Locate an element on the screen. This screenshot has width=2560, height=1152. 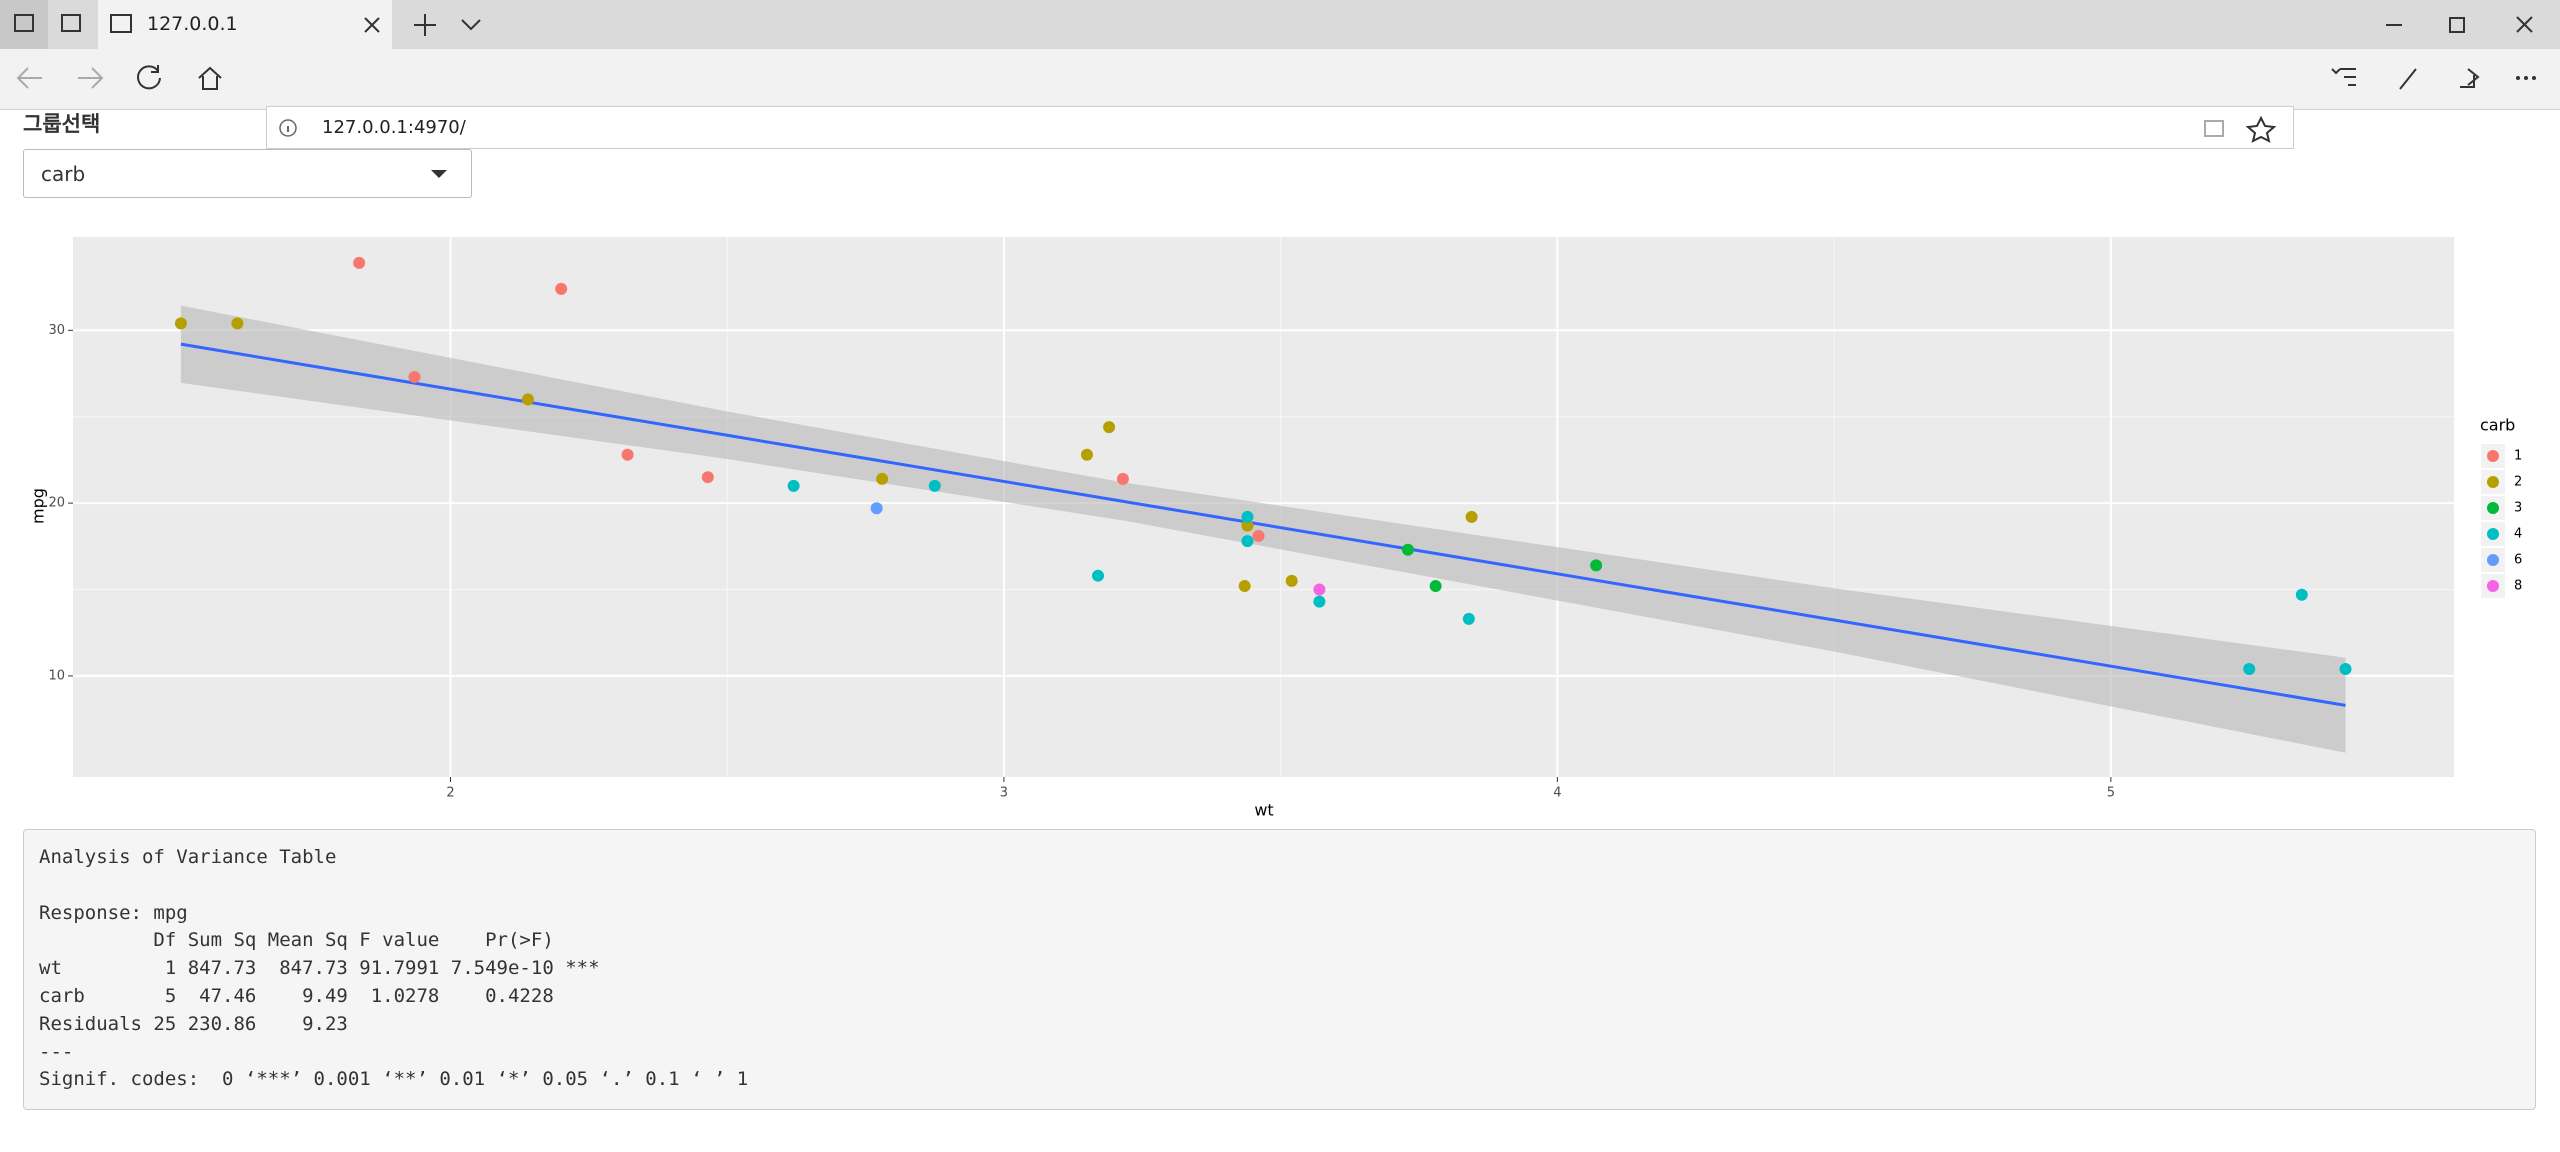
toolbar is located at coordinates (2440, 79).